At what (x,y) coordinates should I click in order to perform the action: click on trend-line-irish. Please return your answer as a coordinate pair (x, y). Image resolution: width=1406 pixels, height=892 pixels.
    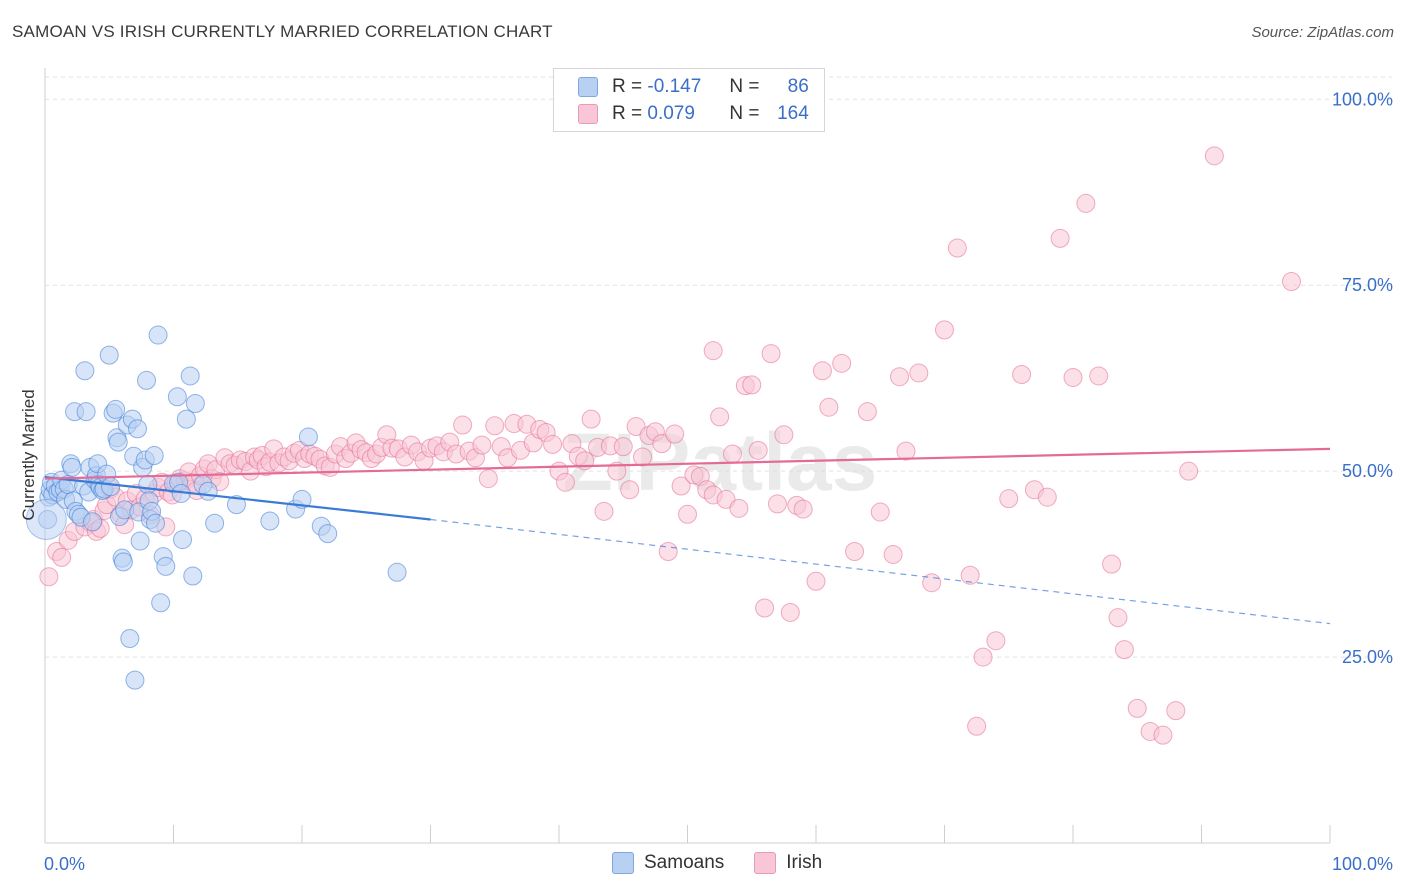
    Looking at the image, I should click on (687, 463).